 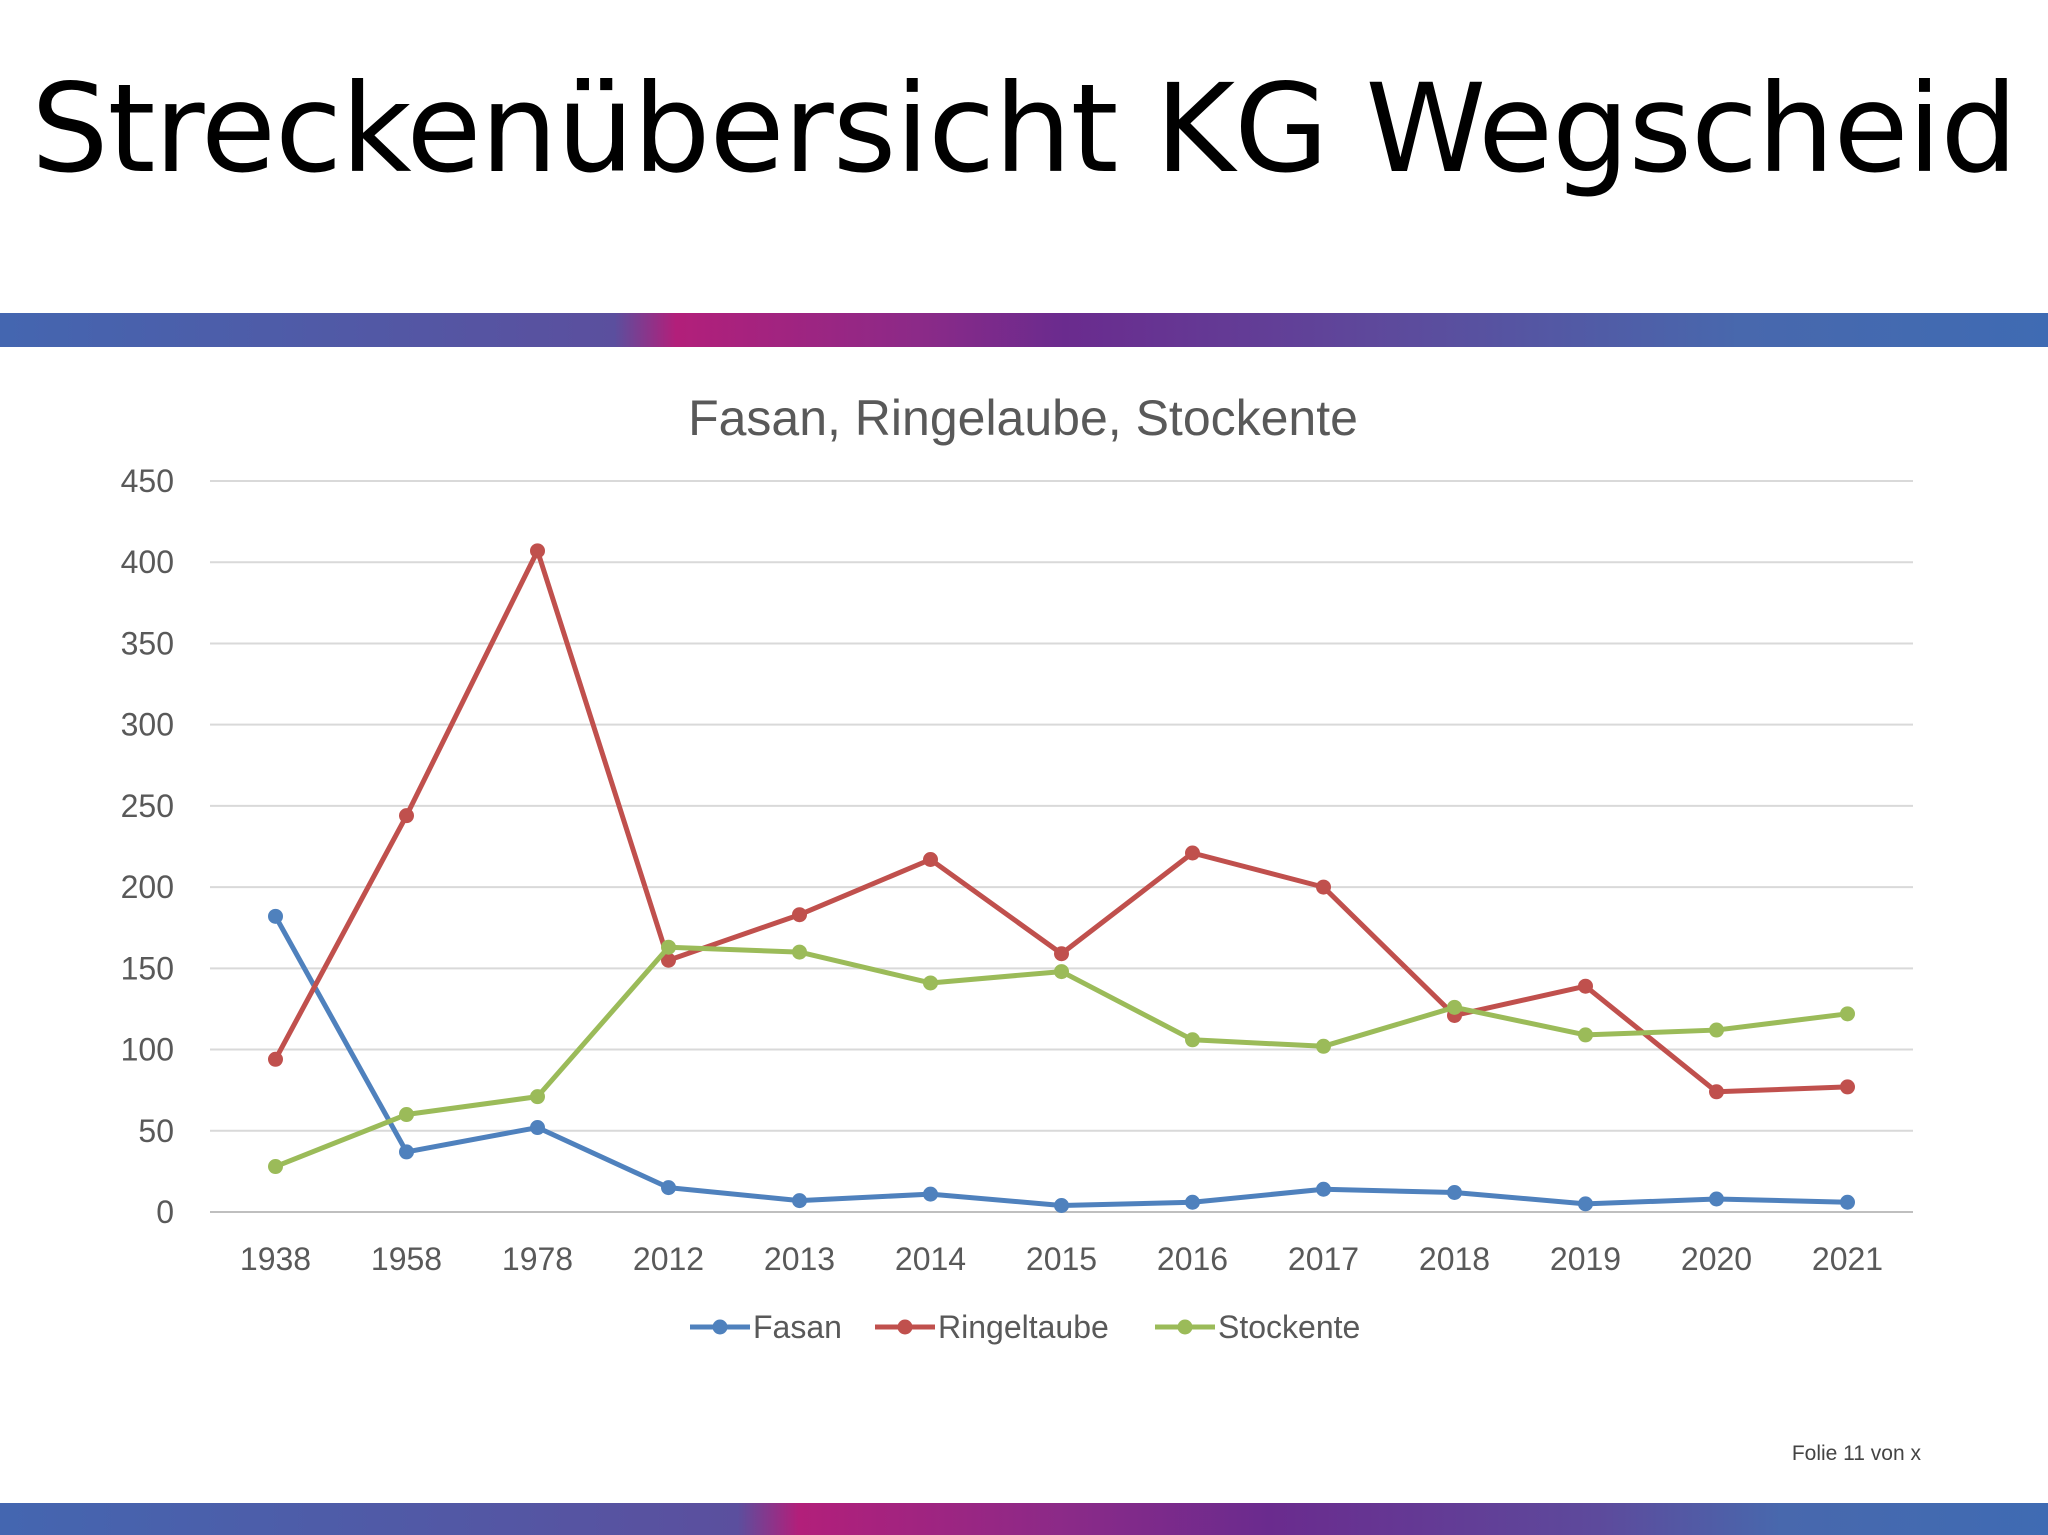 I want to click on legend-label: Ringeltaube, so click(x=1023, y=1327).